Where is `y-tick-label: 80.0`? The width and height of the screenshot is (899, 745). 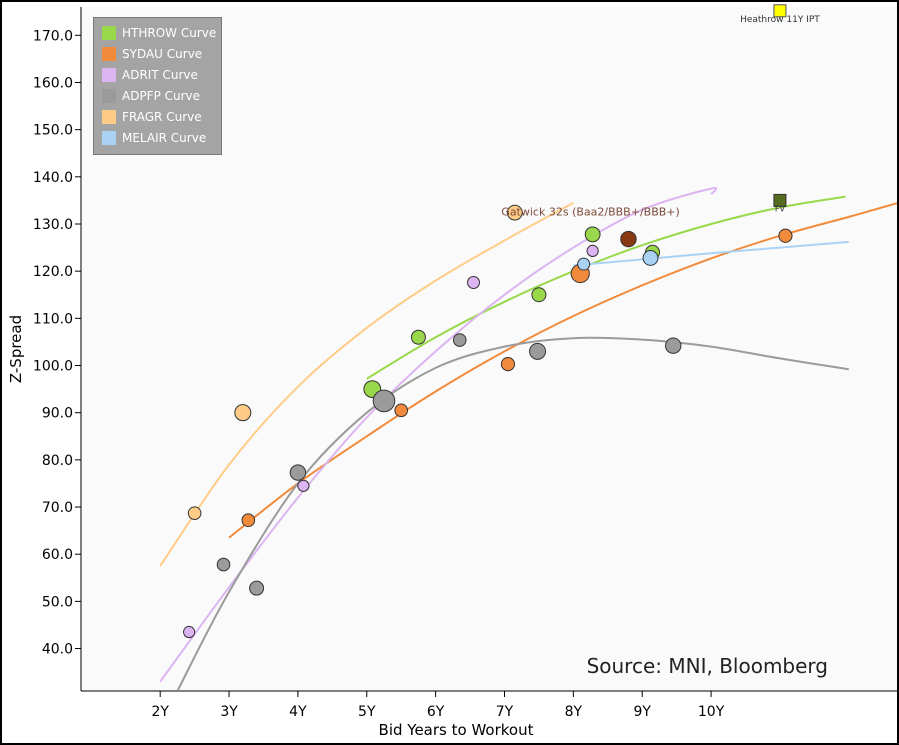 y-tick-label: 80.0 is located at coordinates (57, 461).